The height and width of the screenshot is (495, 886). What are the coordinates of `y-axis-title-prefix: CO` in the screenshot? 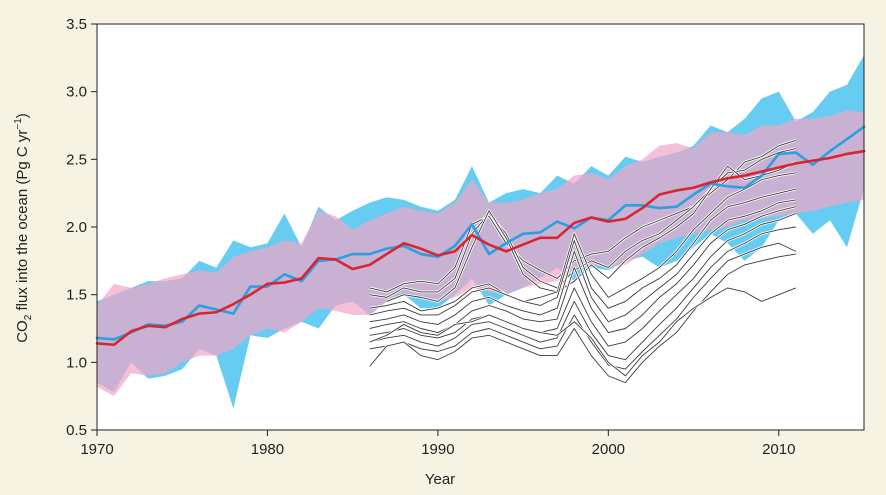 It's located at (22, 331).